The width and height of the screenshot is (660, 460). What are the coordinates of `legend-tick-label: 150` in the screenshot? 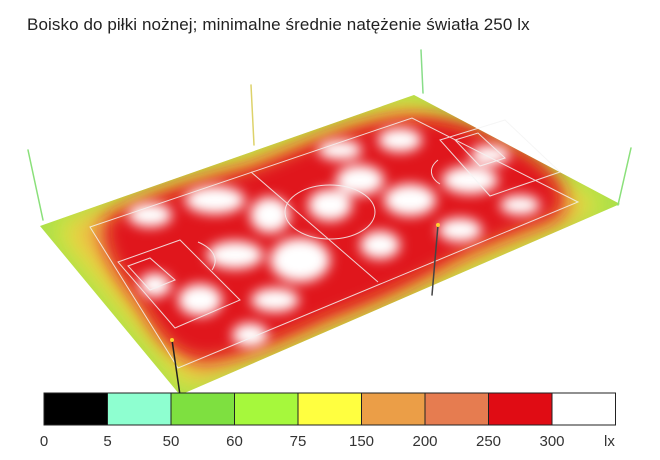 It's located at (361, 441).